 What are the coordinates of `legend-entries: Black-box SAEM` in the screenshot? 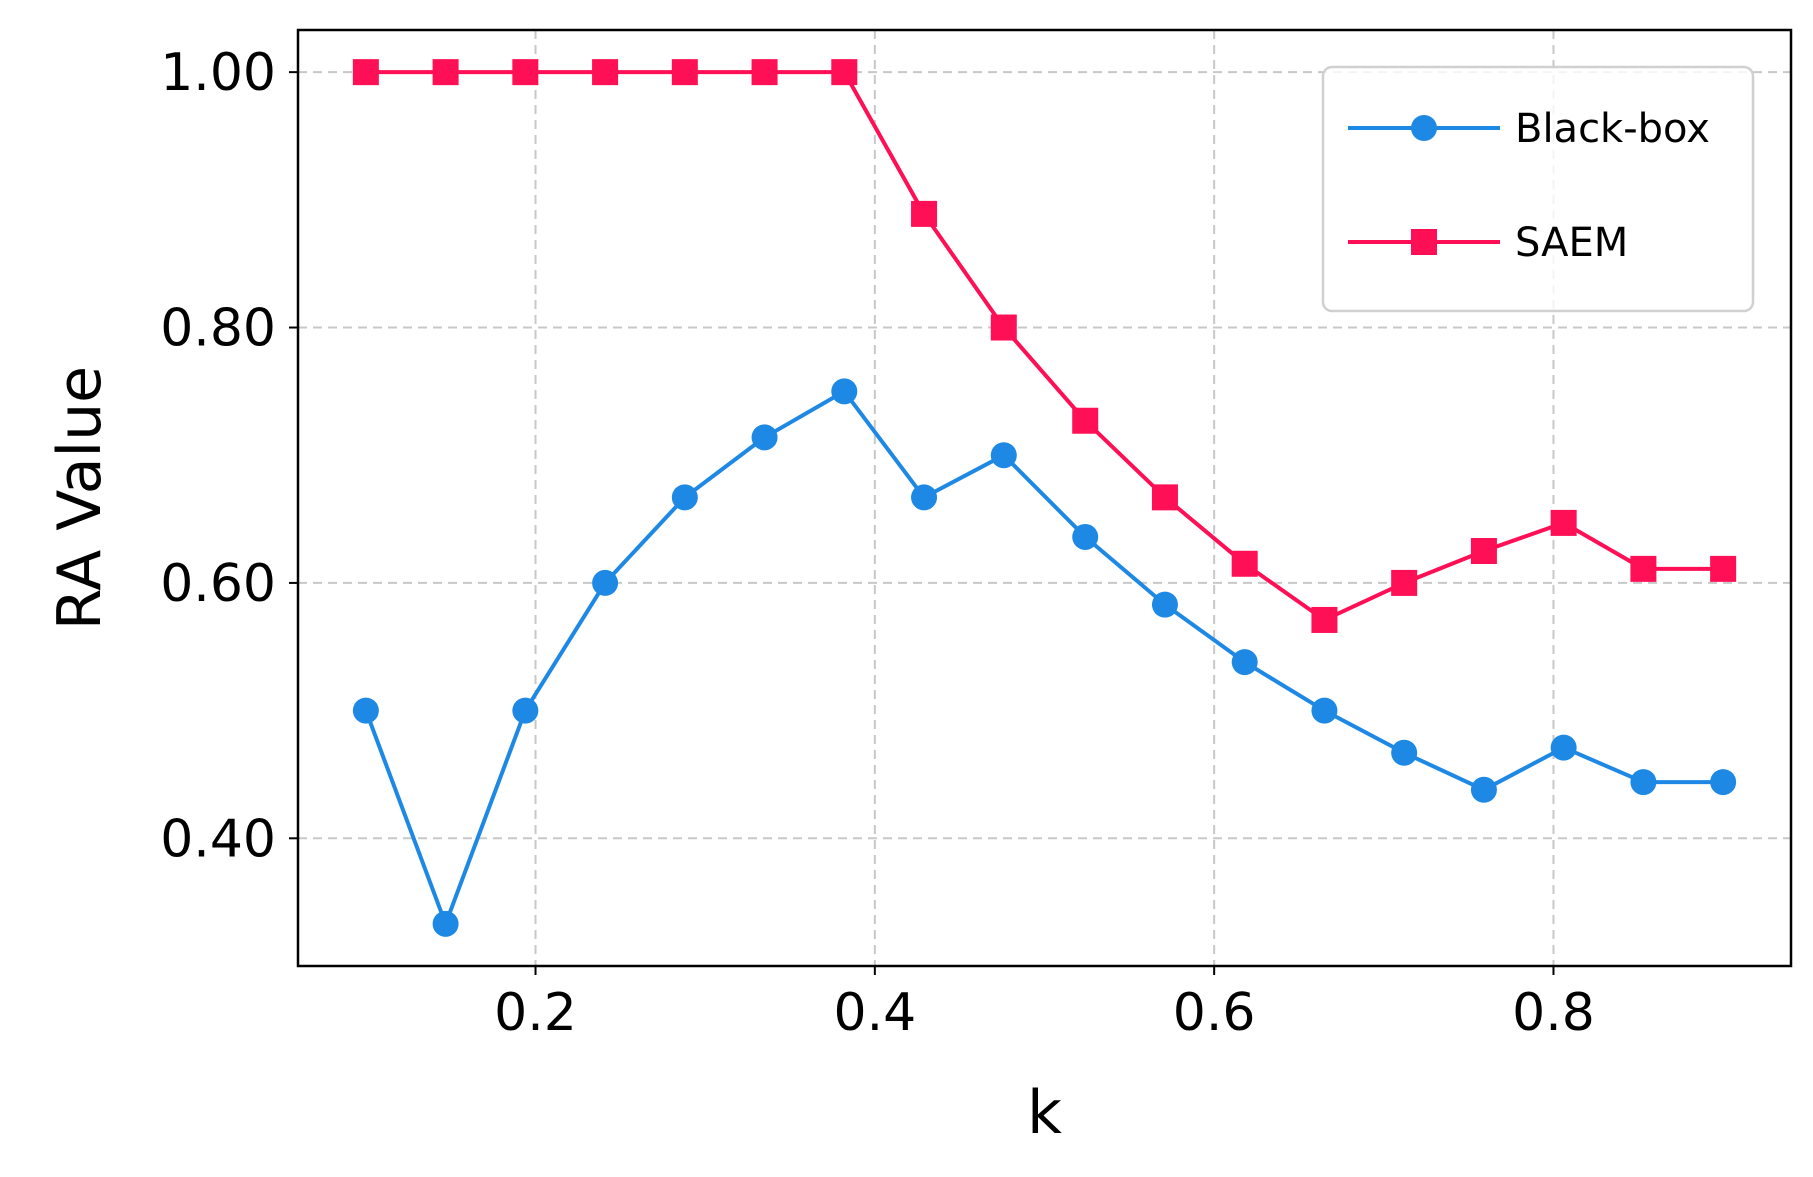 It's located at (1529, 186).